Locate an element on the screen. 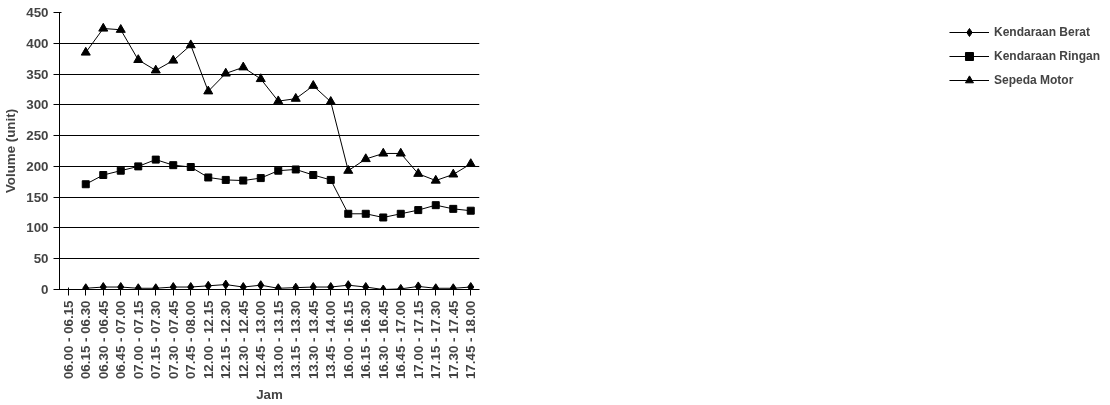 This screenshot has height=405, width=1110. x-tick-label: 13.45 - 14.00 is located at coordinates (331, 340).